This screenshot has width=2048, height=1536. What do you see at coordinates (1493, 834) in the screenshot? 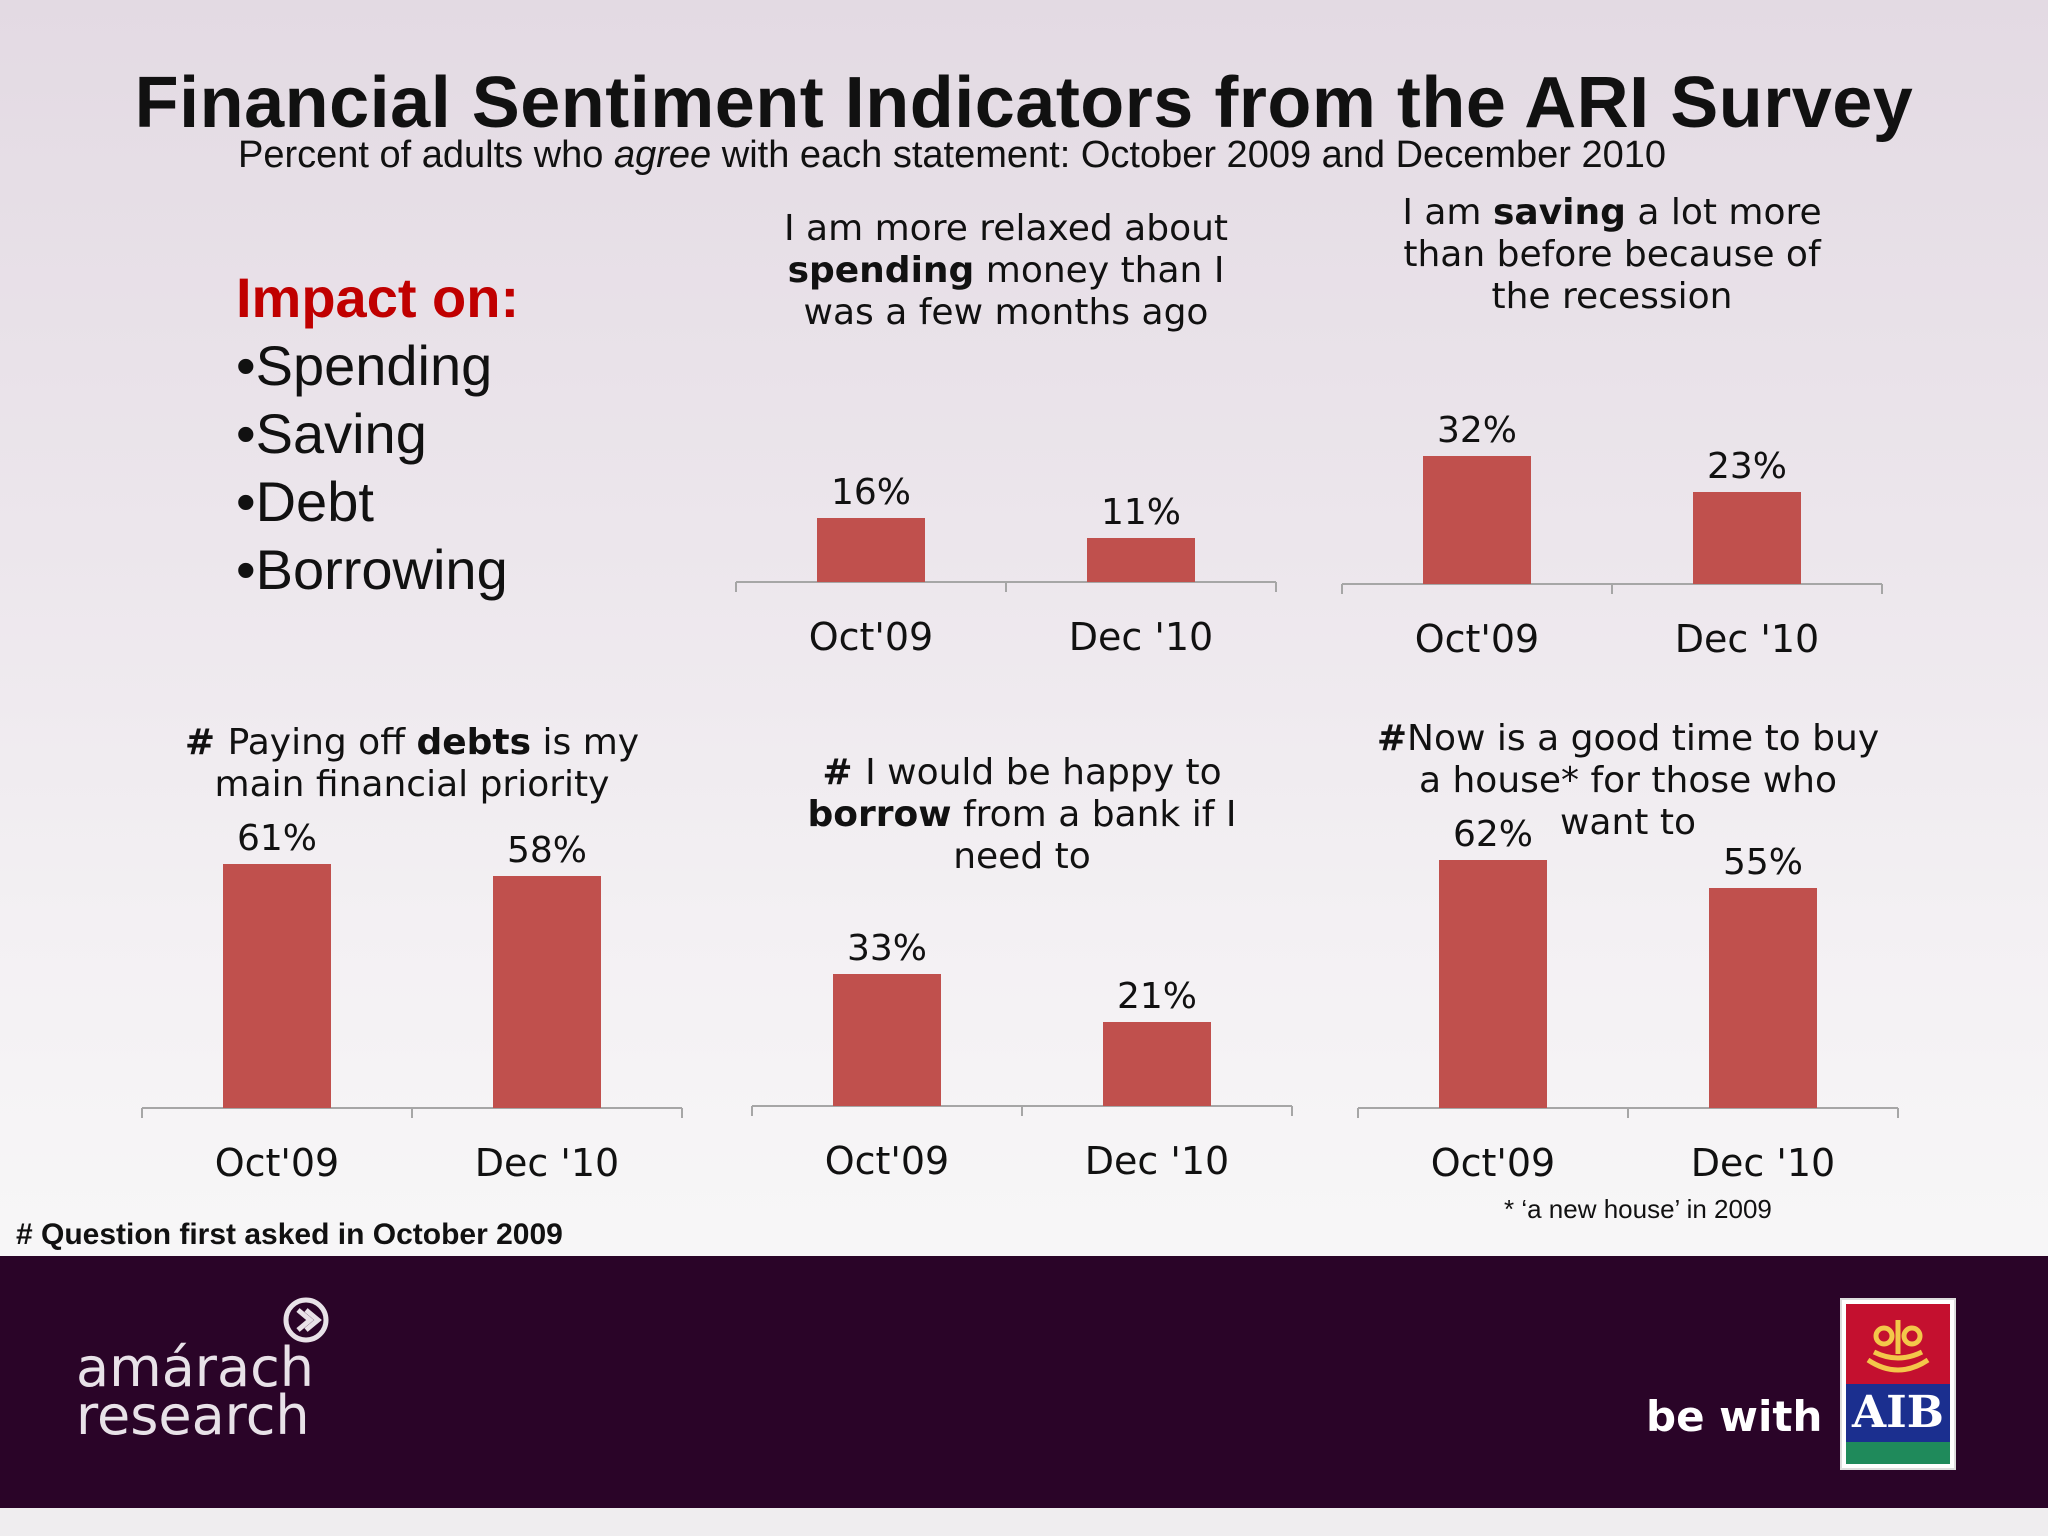
I see `data-label: 62%` at bounding box center [1493, 834].